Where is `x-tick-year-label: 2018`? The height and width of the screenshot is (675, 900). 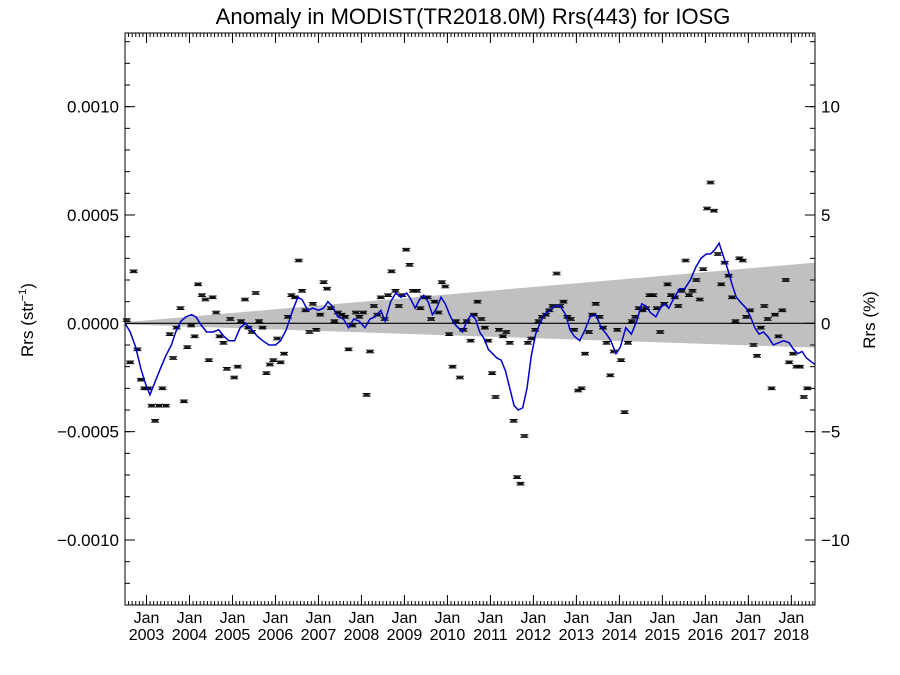 x-tick-year-label: 2018 is located at coordinates (792, 635).